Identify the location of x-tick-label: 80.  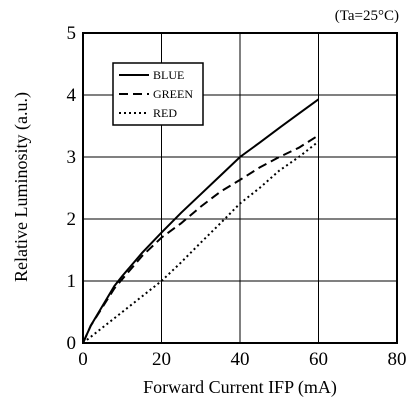
(397, 359).